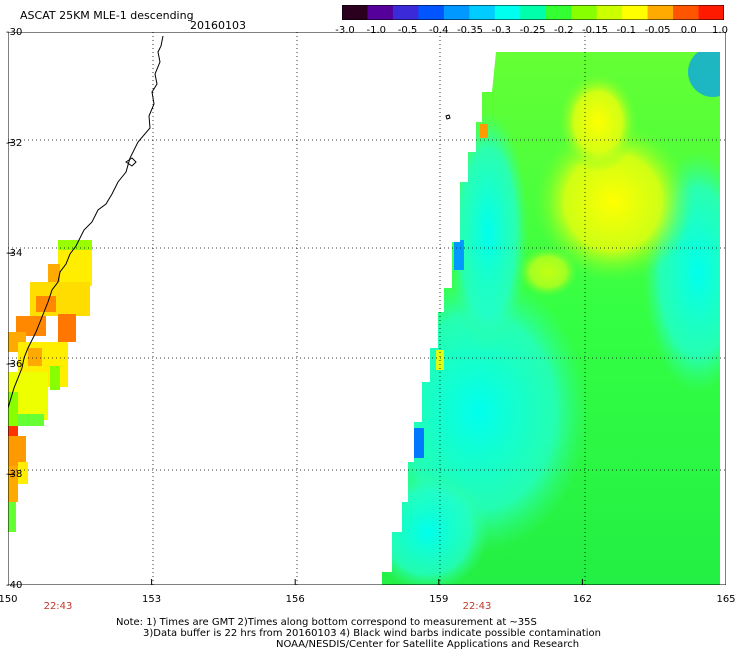 The width and height of the screenshot is (740, 651). I want to click on colorbar-label: -0.15, so click(595, 30).